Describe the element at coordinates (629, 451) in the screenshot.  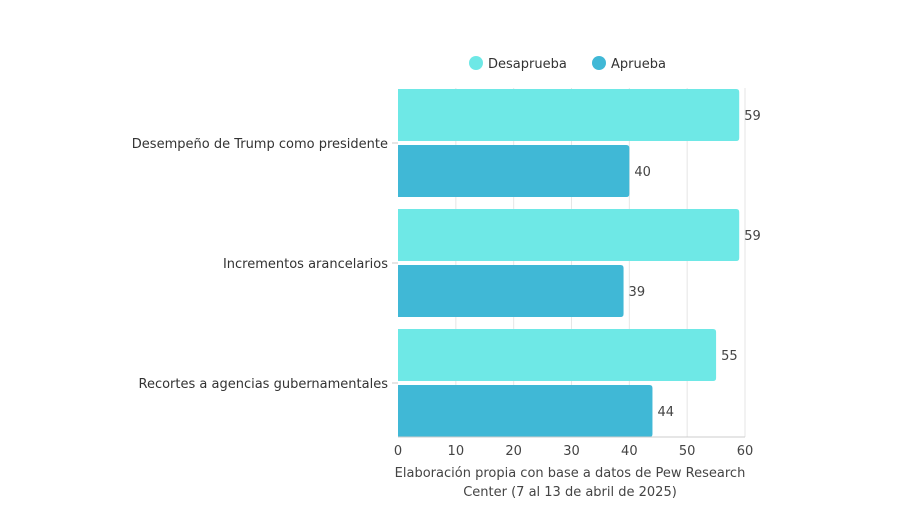
I see `x-tick-label: 40` at that location.